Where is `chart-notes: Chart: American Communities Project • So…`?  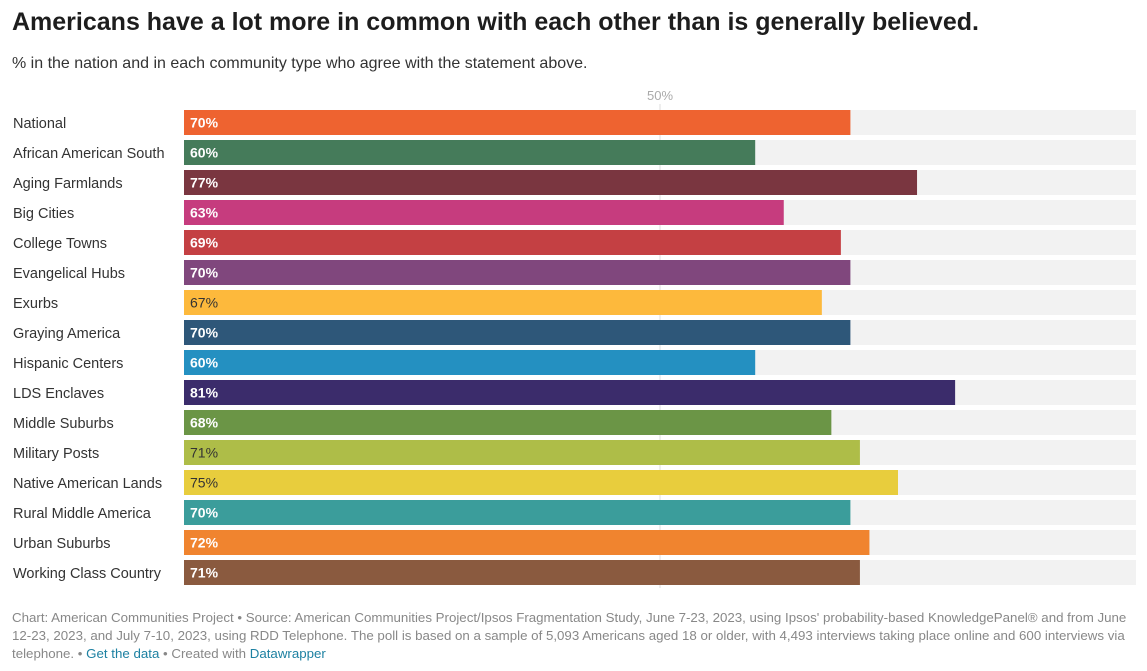 chart-notes: Chart: American Communities Project • So… is located at coordinates (574, 636).